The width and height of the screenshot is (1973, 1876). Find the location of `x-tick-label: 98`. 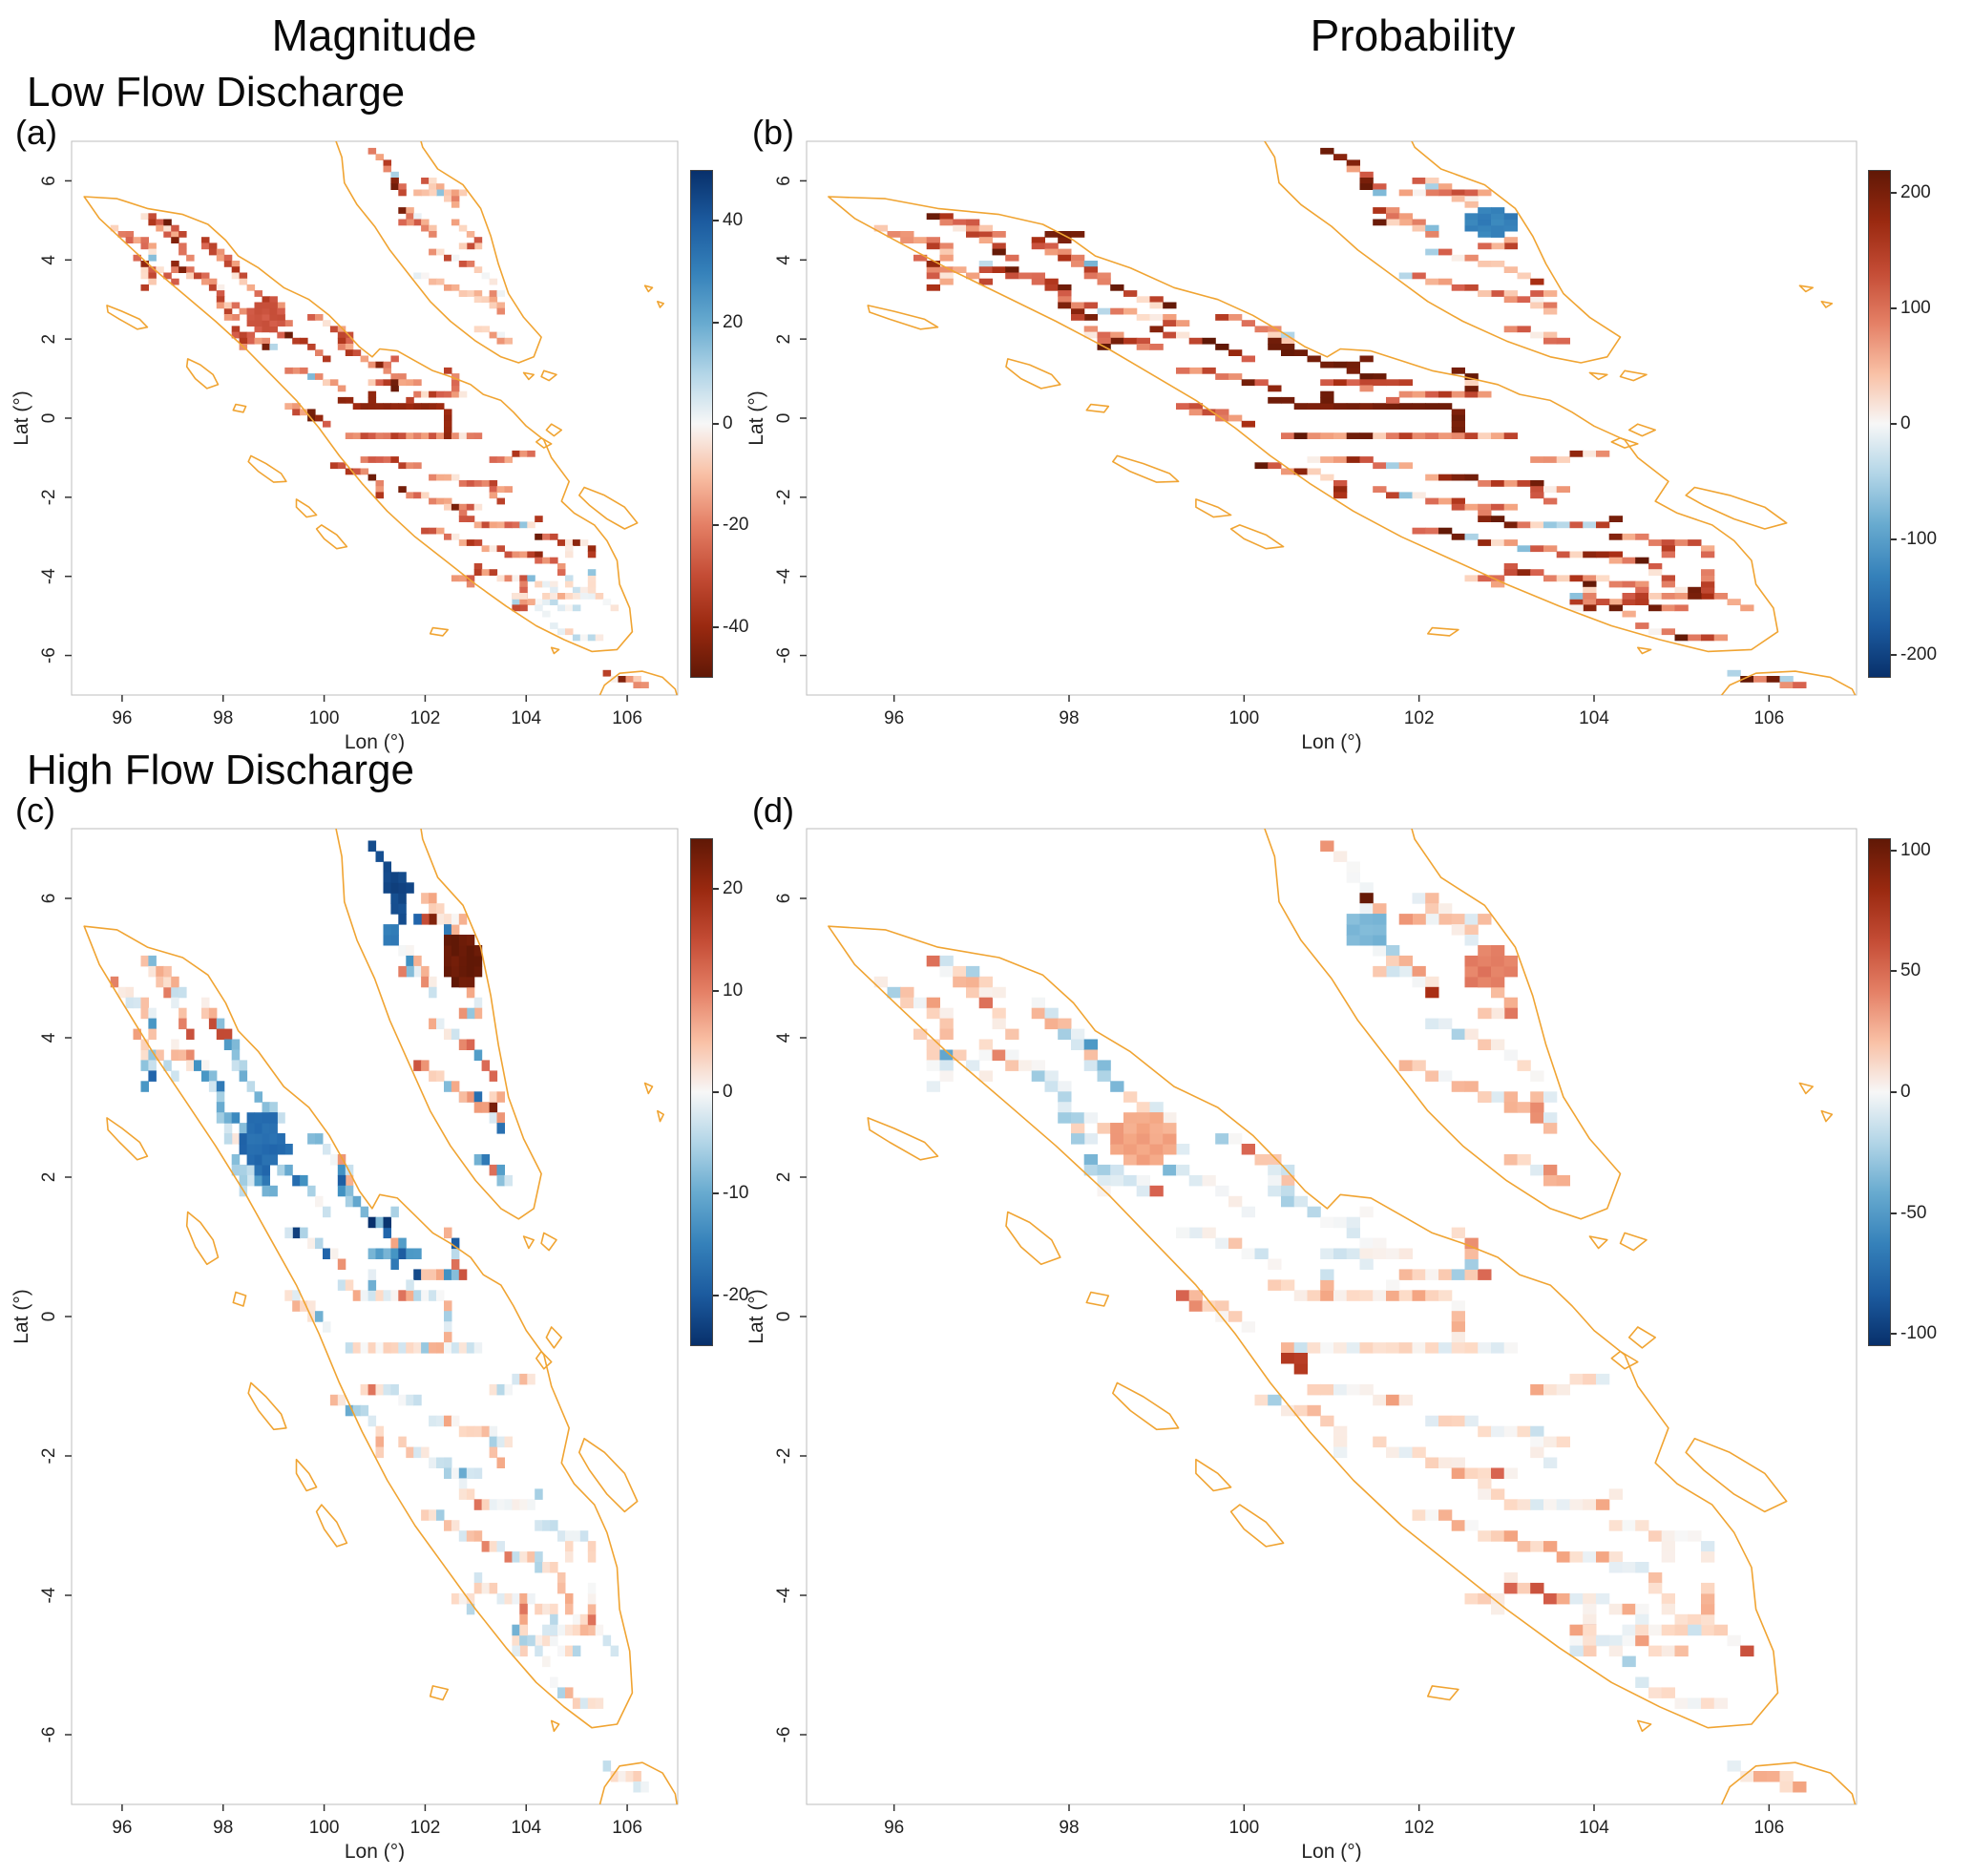

x-tick-label: 98 is located at coordinates (1069, 718).